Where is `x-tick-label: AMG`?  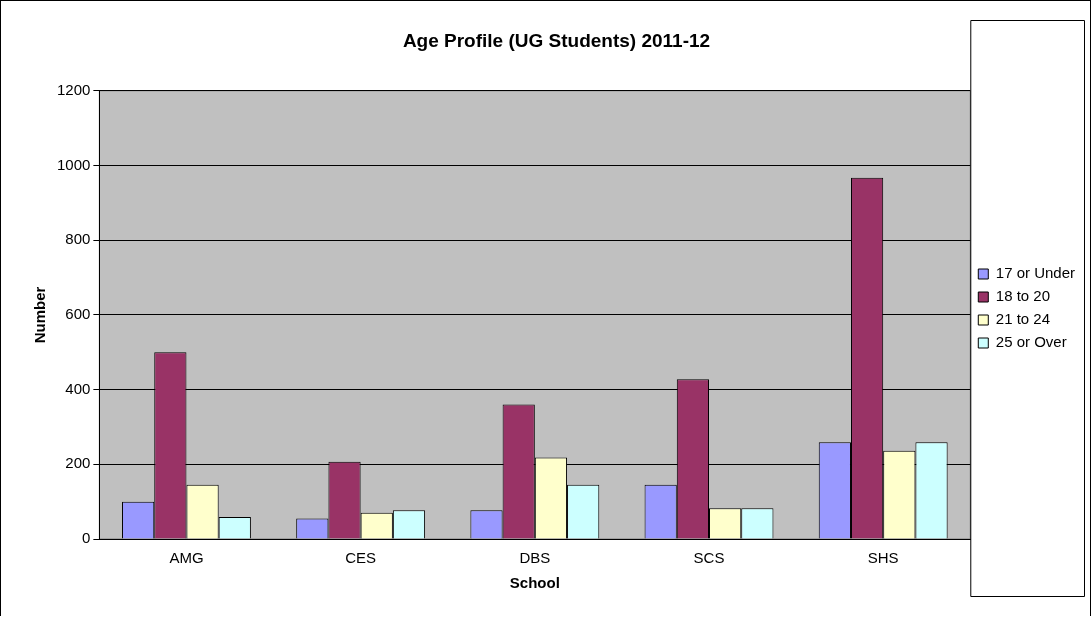 x-tick-label: AMG is located at coordinates (186, 558).